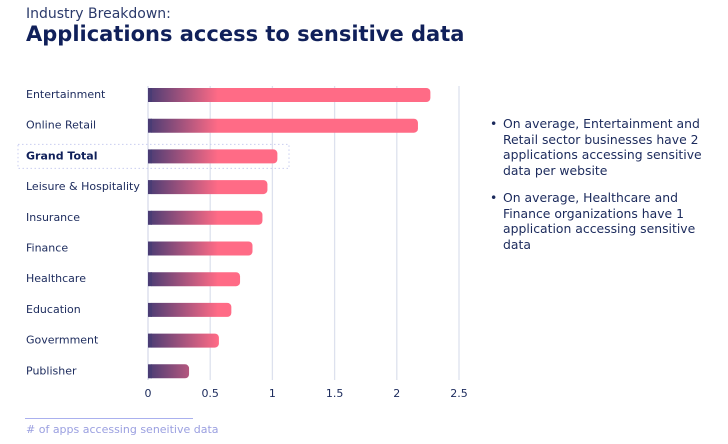 The height and width of the screenshot is (444, 728). I want to click on x-tick-label: 1.5, so click(335, 393).